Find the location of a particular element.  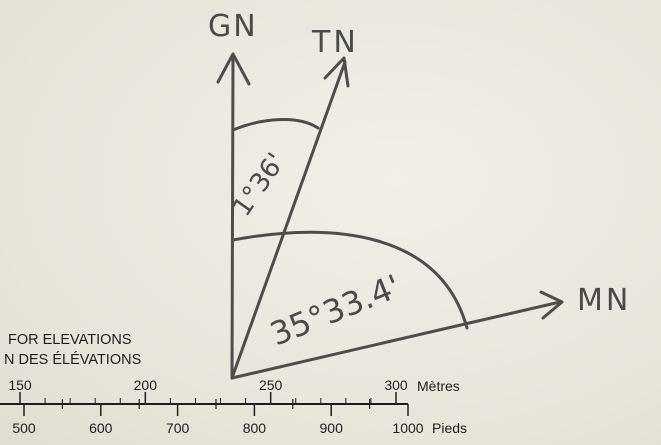

true-north-label: TN is located at coordinates (335, 42).